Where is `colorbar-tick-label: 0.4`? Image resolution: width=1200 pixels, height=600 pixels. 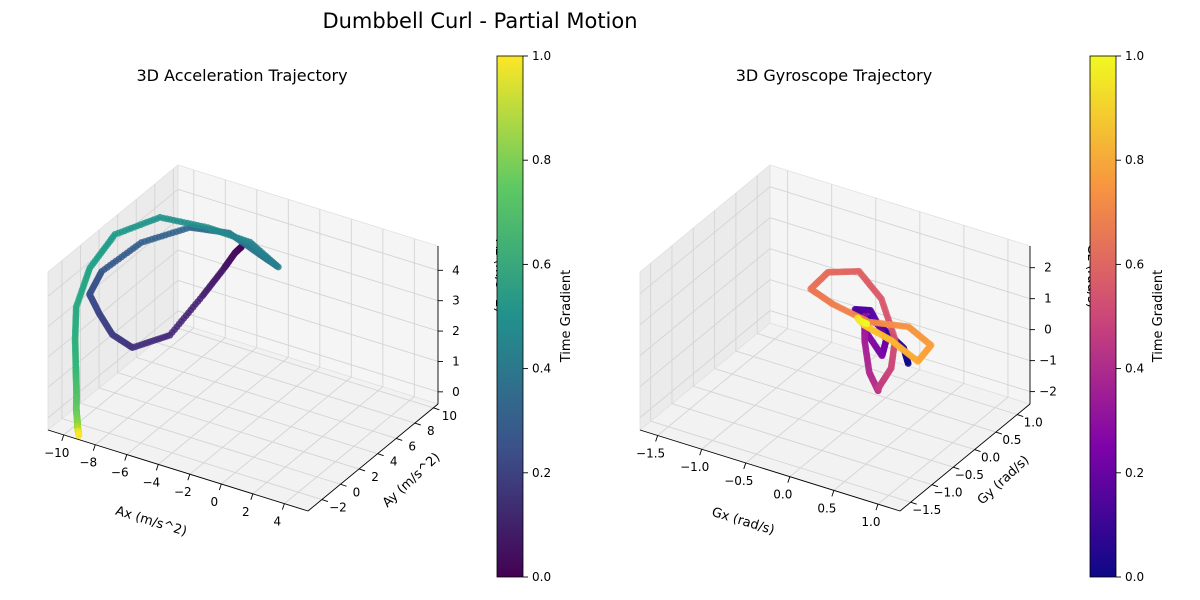 colorbar-tick-label: 0.4 is located at coordinates (541, 369).